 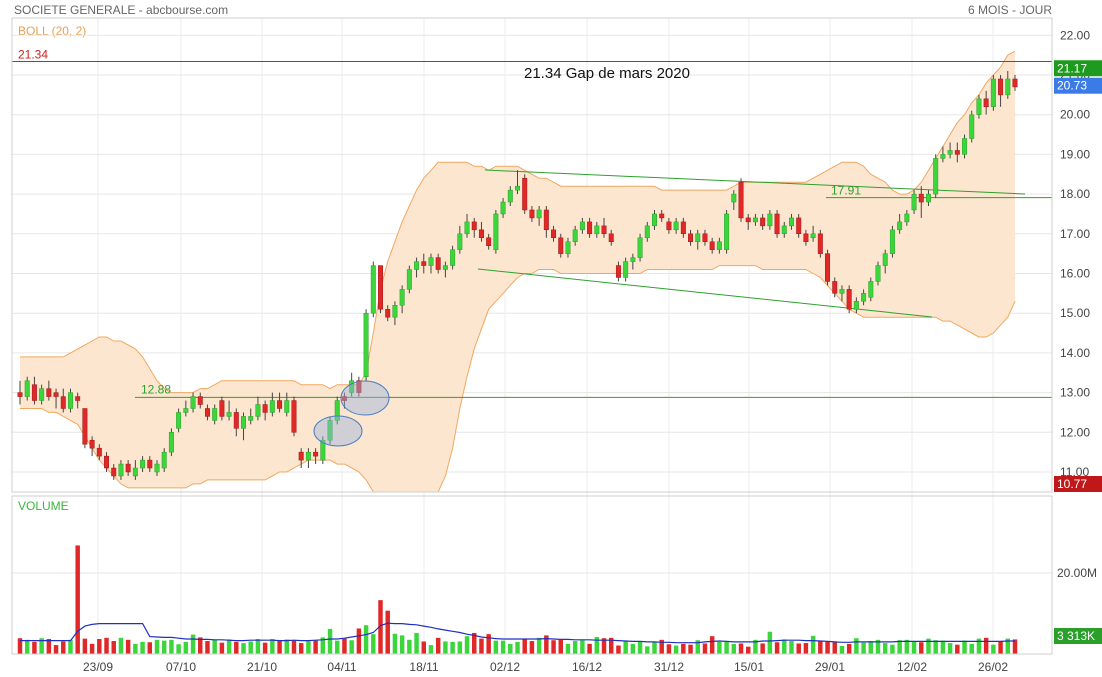 What do you see at coordinates (517, 633) in the screenshot?
I see `volume-average-line` at bounding box center [517, 633].